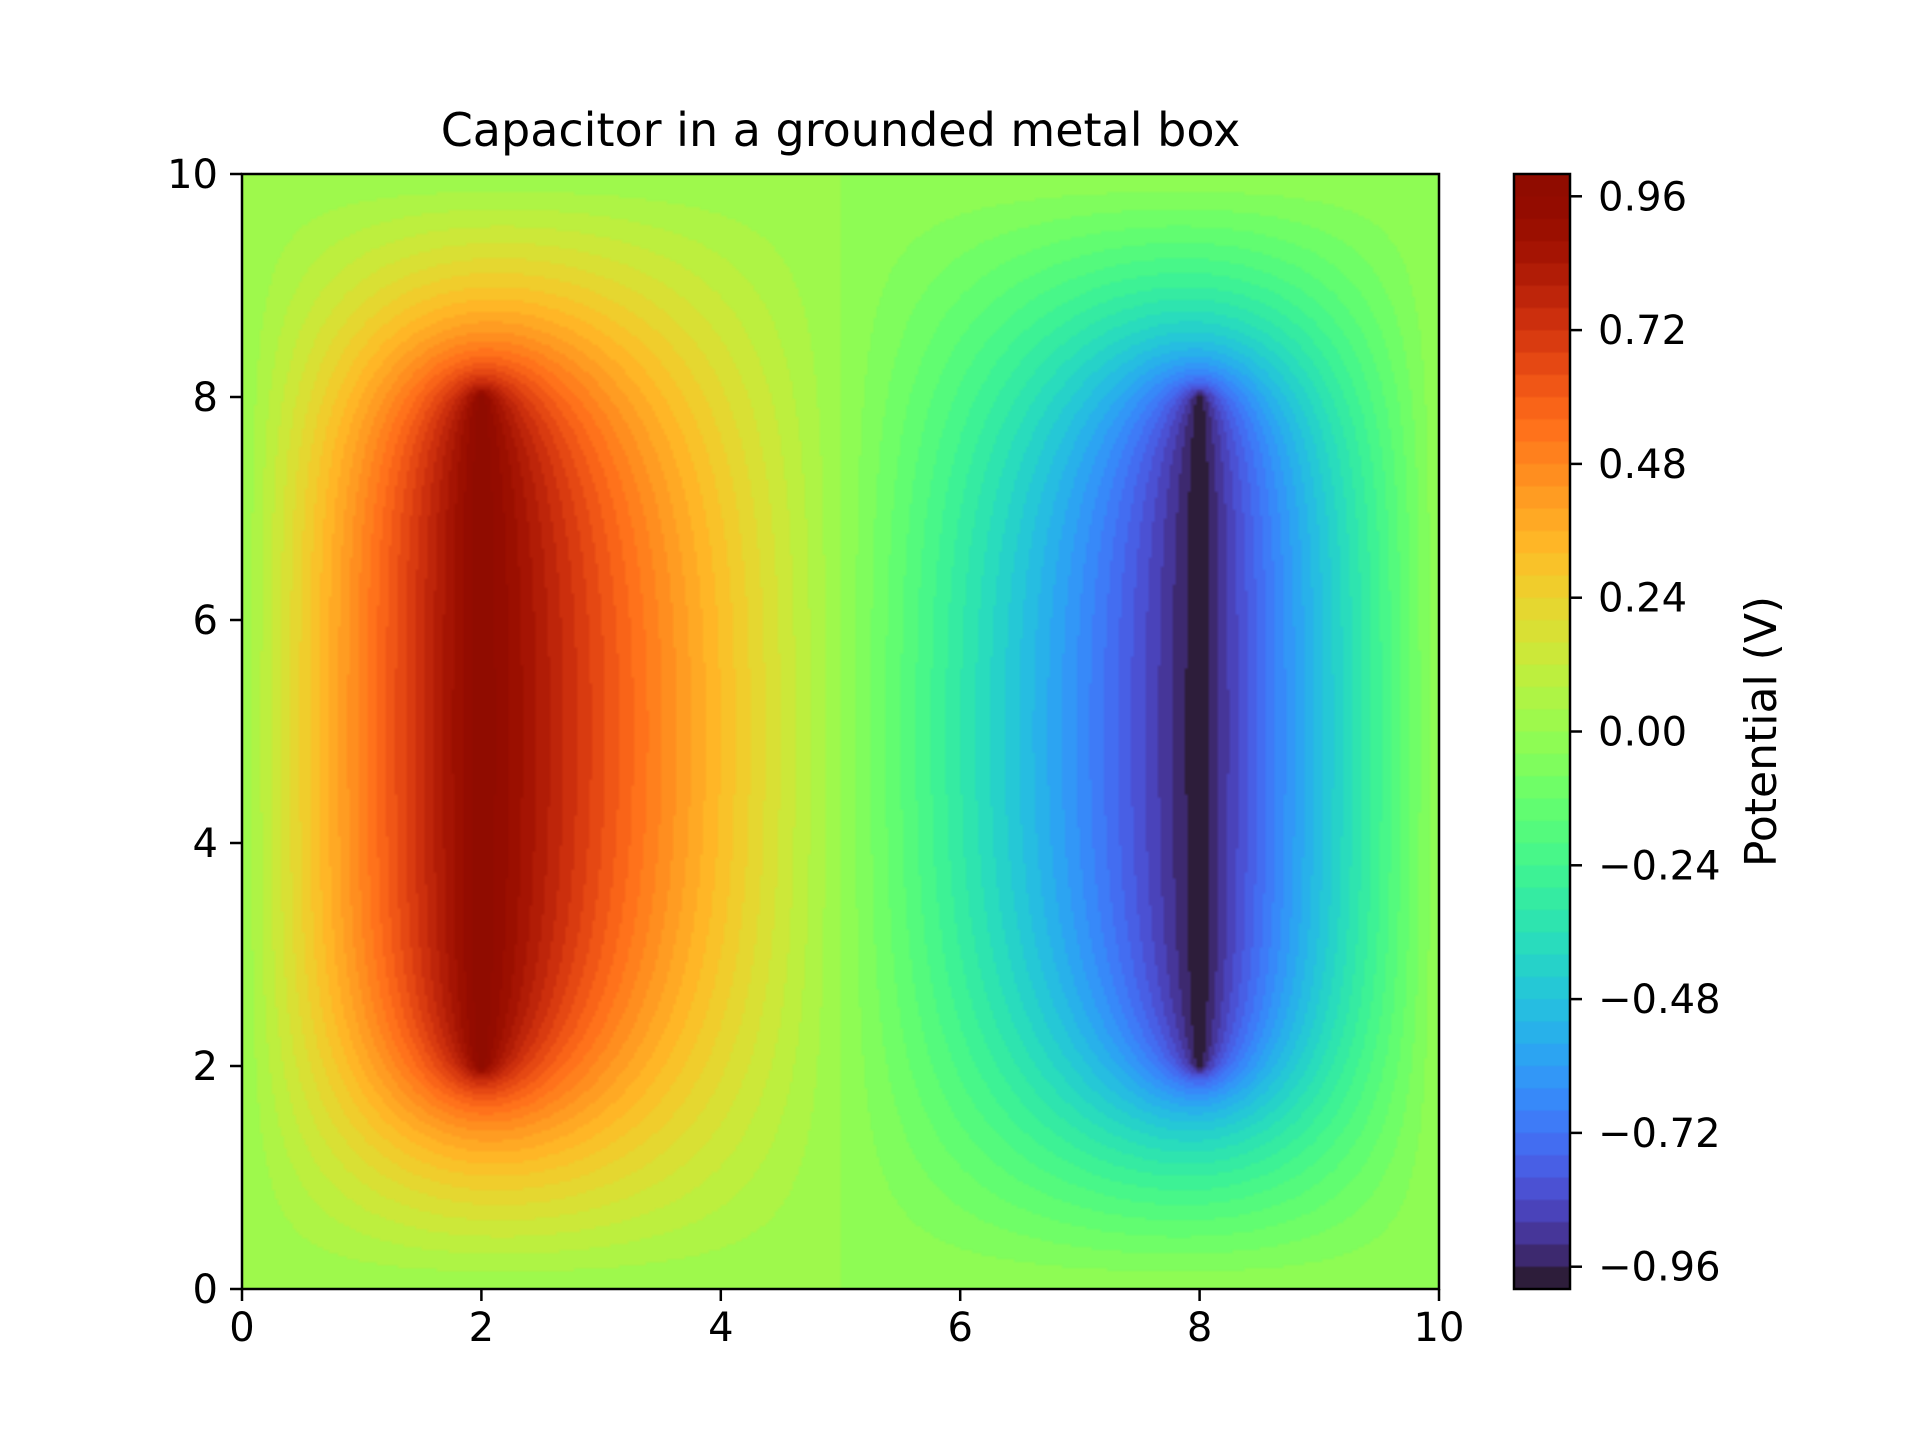 The width and height of the screenshot is (1920, 1440). Describe the element at coordinates (1659, 1000) in the screenshot. I see `colorbar-tick-label: −0.48` at that location.